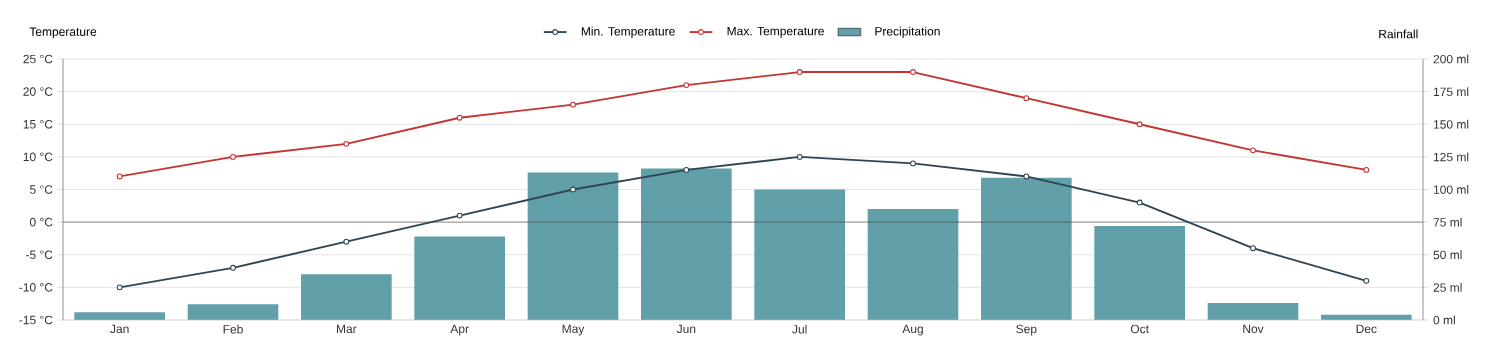 The height and width of the screenshot is (347, 1504). What do you see at coordinates (1398, 34) in the screenshot?
I see `y2-axis-title: Rainfall` at bounding box center [1398, 34].